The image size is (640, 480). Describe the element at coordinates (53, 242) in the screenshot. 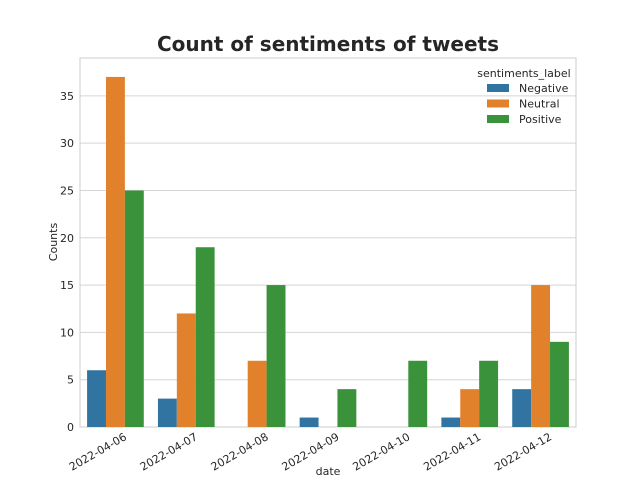

I see `y-axis-label: Counts` at that location.